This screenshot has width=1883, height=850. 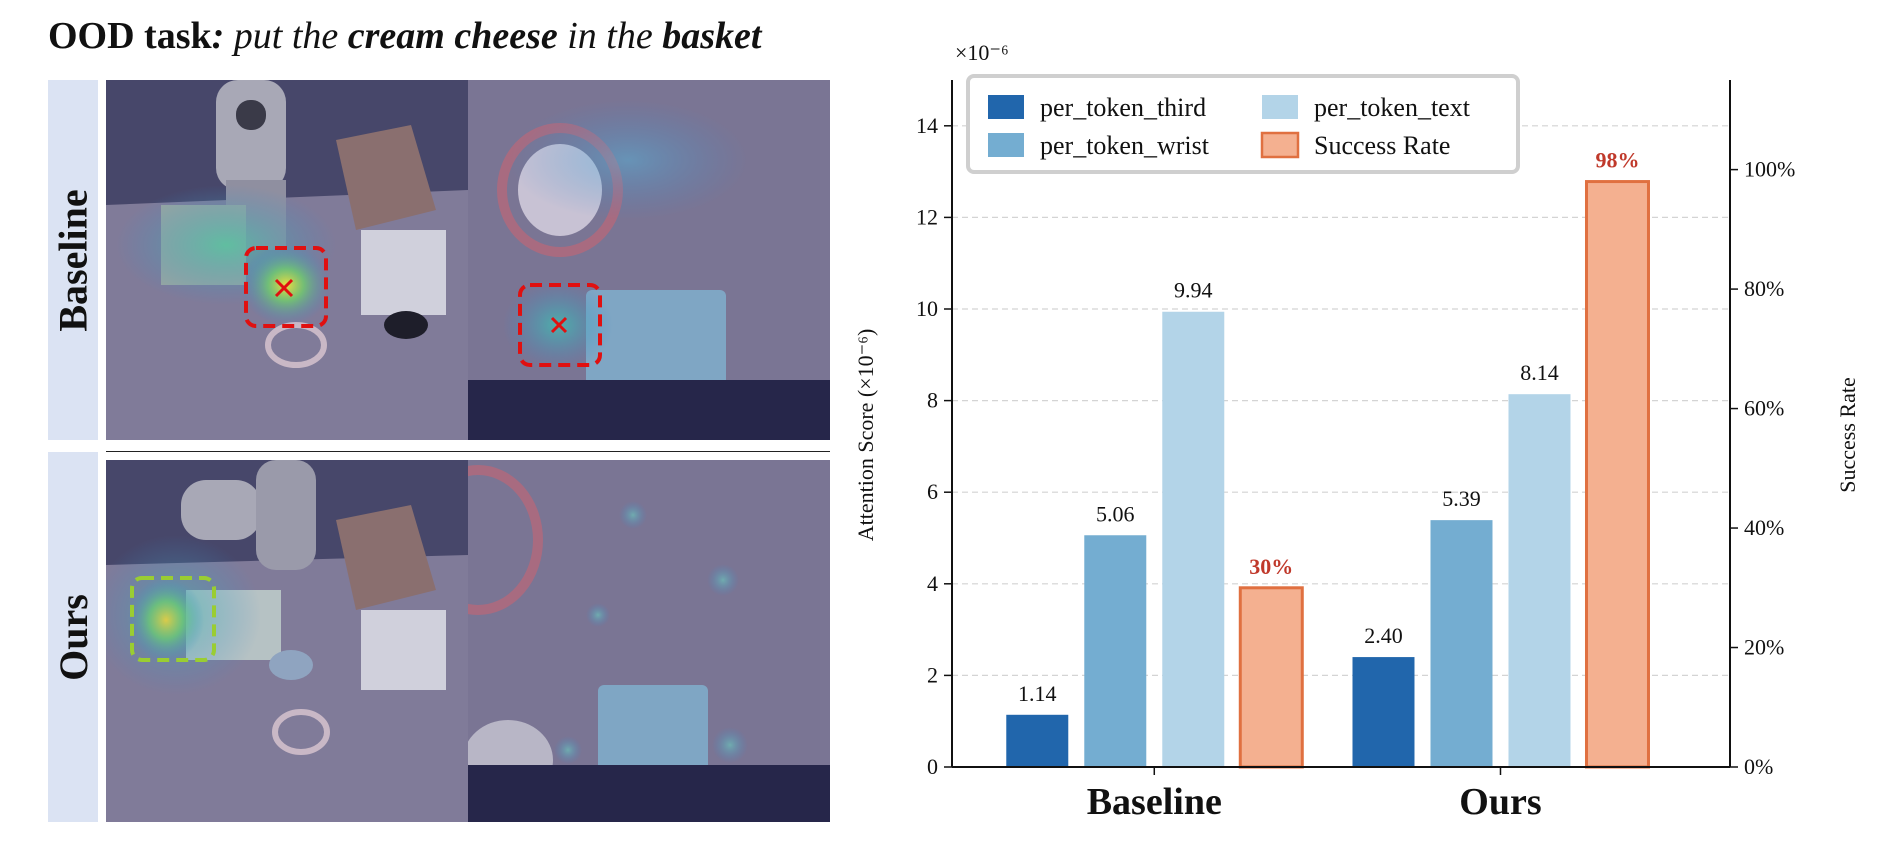 What do you see at coordinates (1539, 372) in the screenshot?
I see `bar-value-label: 8.14` at bounding box center [1539, 372].